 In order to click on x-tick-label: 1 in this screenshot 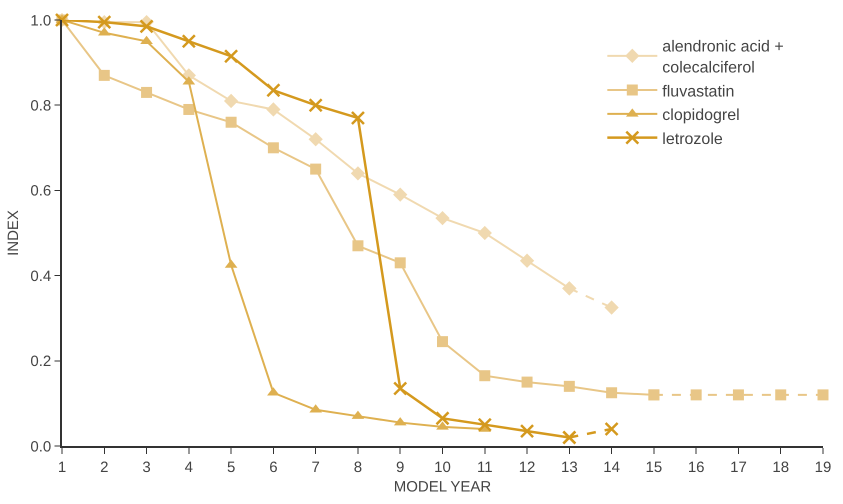, I will do `click(62, 467)`.